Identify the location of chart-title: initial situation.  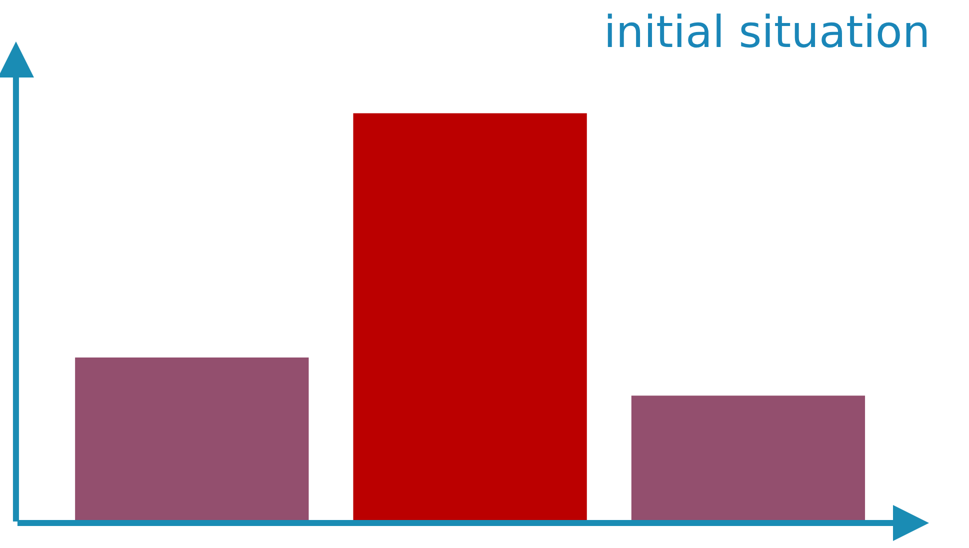
(767, 32).